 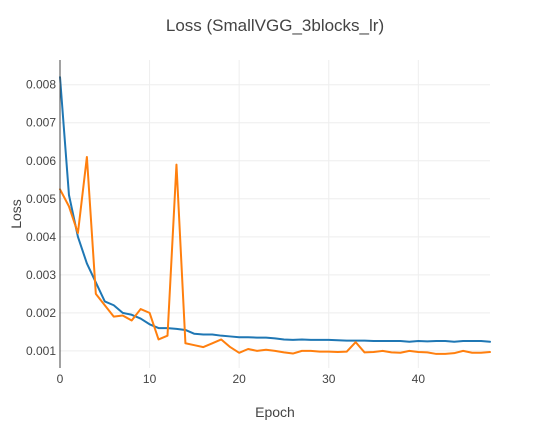 I want to click on y-tick-label: 0.007, so click(x=41, y=123).